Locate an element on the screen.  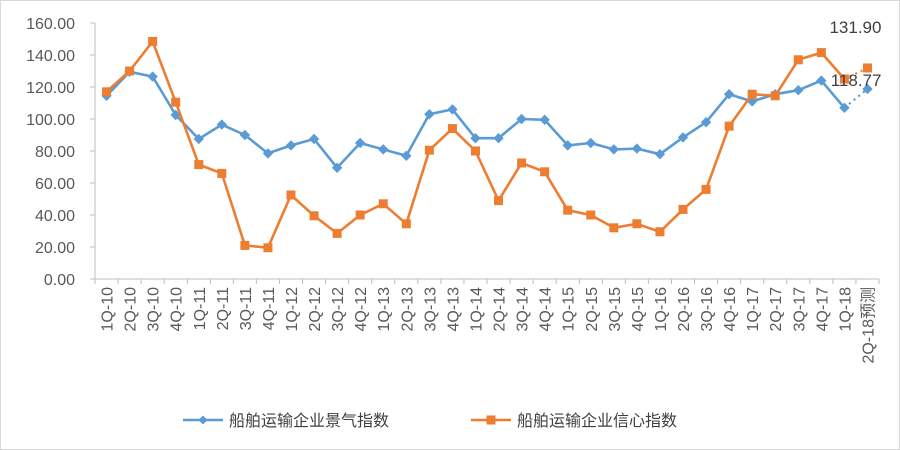
x-tick-label: 4Q-12 is located at coordinates (361, 309).